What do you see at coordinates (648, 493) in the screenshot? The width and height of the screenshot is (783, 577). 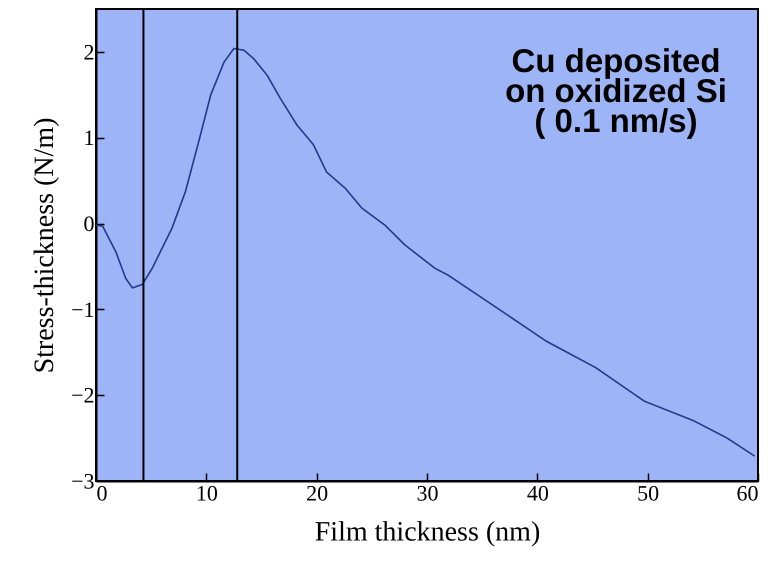 I see `x-tick-label: 50` at bounding box center [648, 493].